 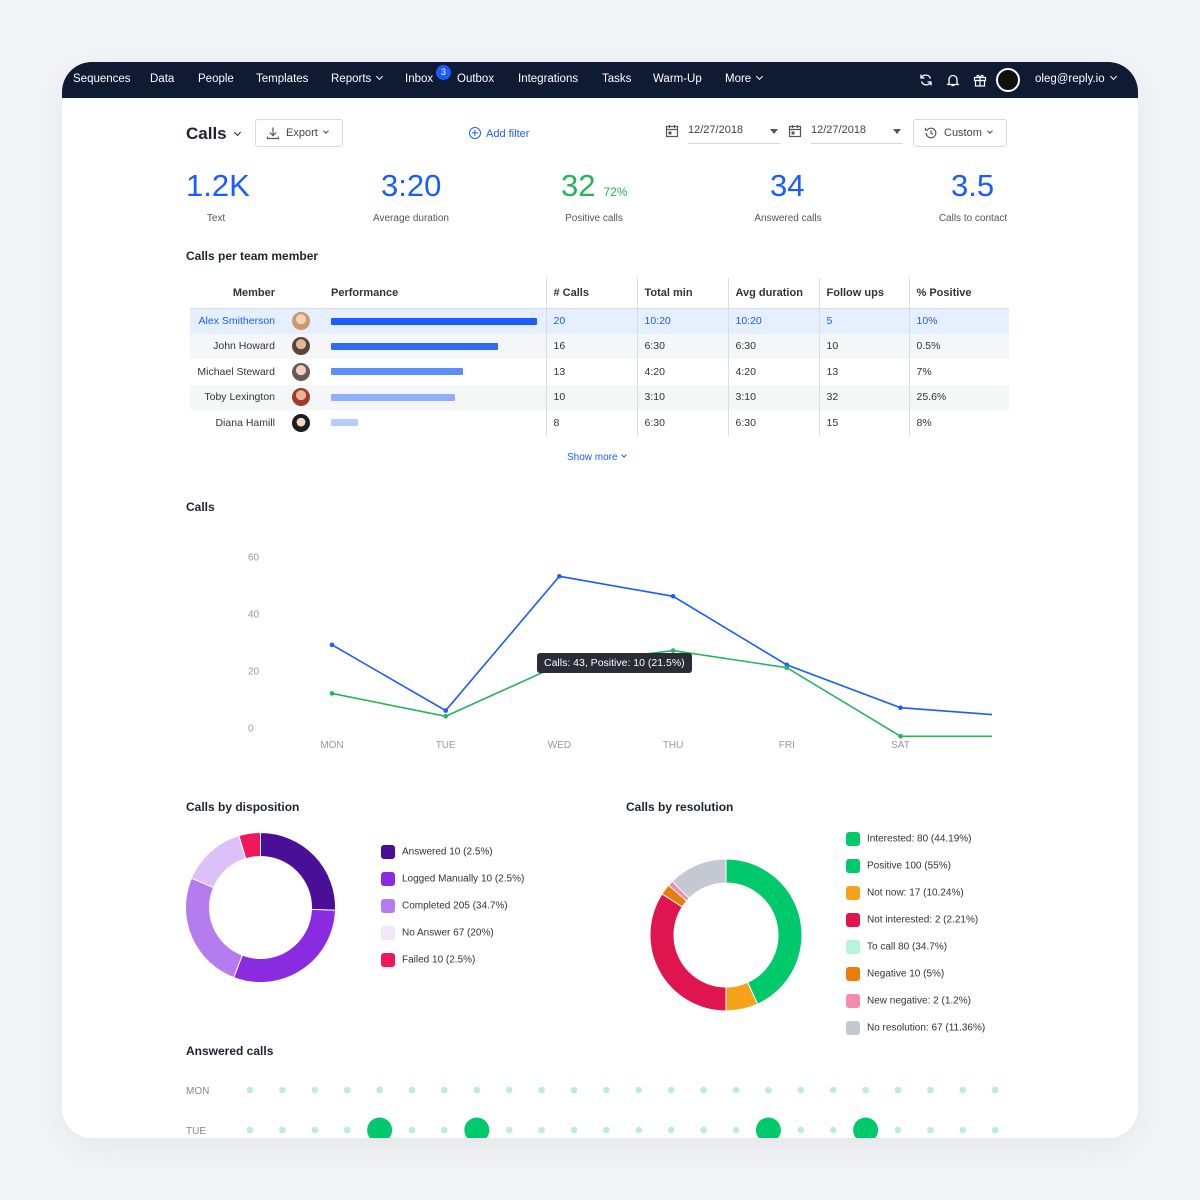 I want to click on legend-item: No Answer 67 (20%), so click(x=437, y=933).